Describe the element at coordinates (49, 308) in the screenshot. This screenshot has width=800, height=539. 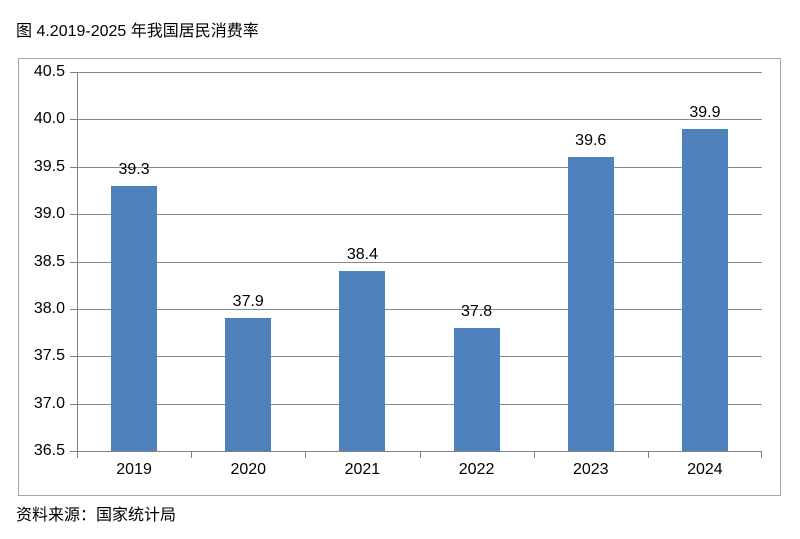
I see `y-axis-tick-label: 38.0` at that location.